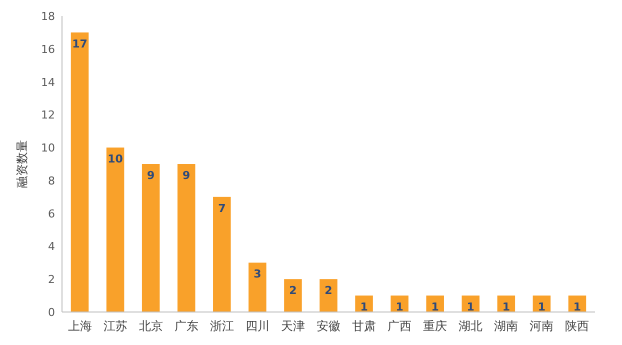 This screenshot has width=622, height=345. Describe the element at coordinates (48, 82) in the screenshot. I see `y-tick-label: 14` at that location.